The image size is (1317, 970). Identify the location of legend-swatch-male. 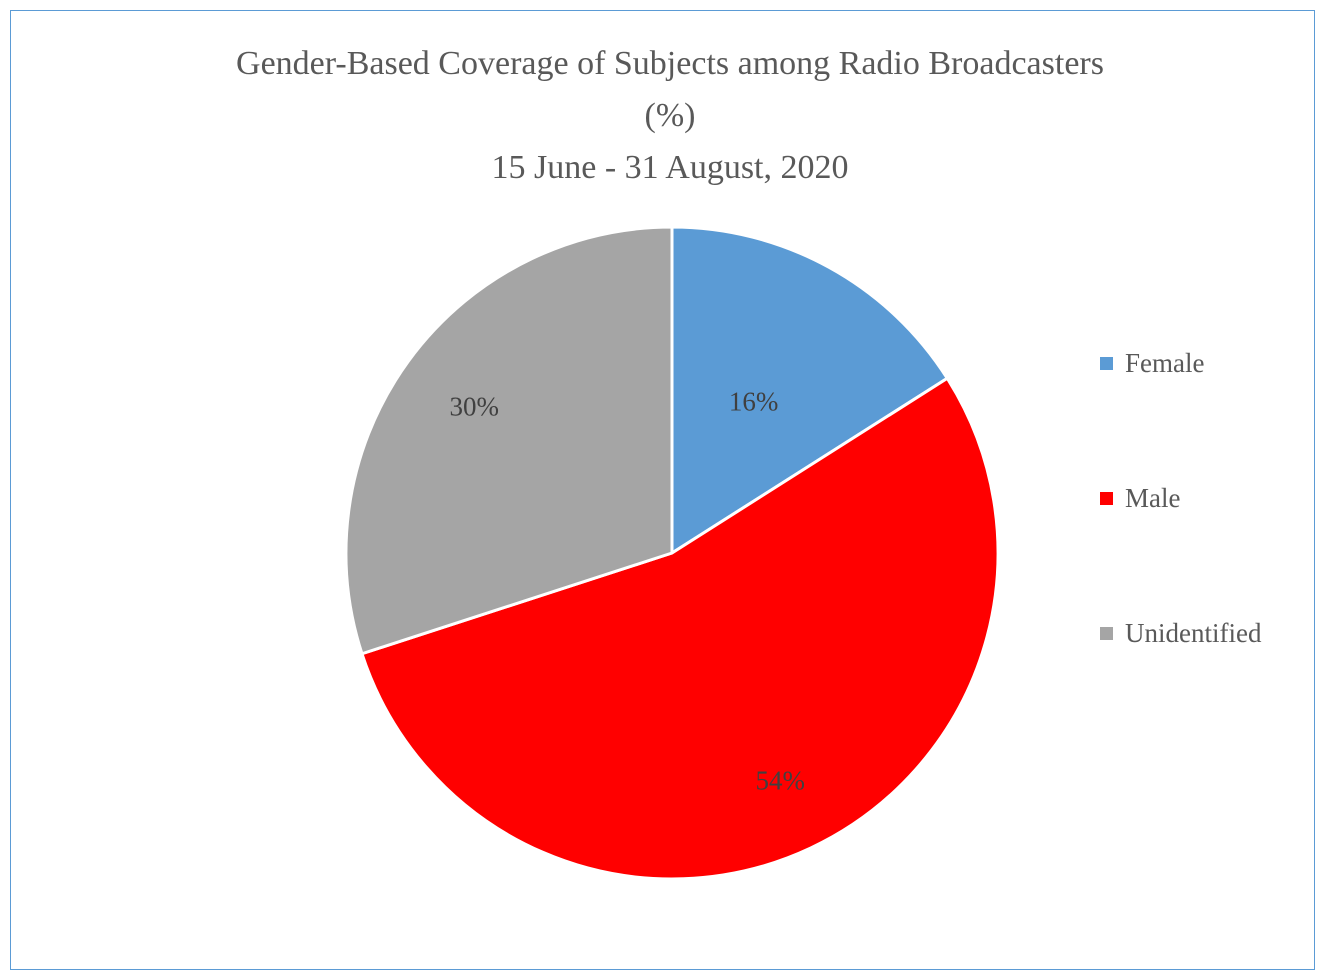
(1106, 498).